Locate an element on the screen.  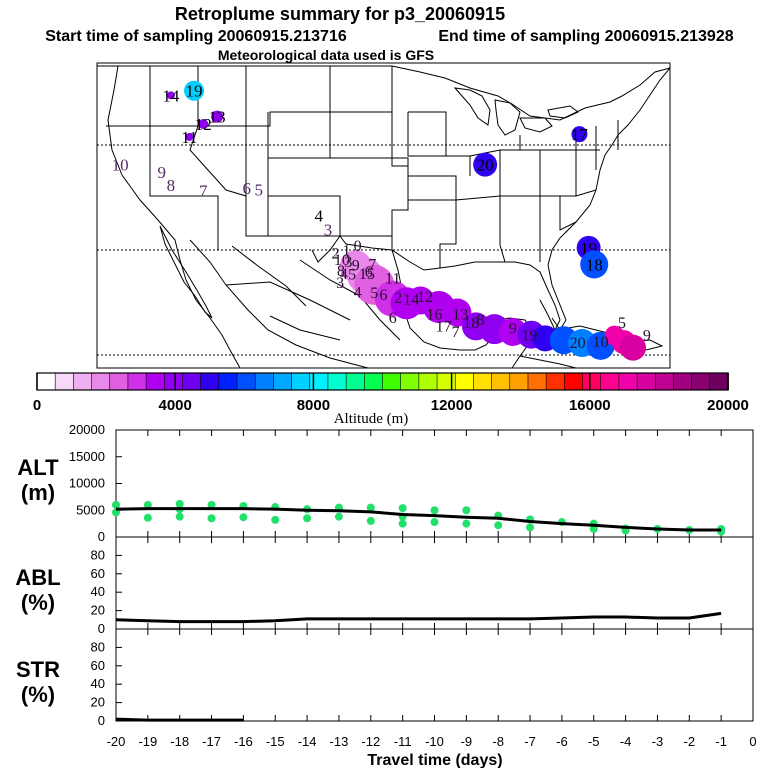
y-tick-label: 15000 is located at coordinates (87, 456).